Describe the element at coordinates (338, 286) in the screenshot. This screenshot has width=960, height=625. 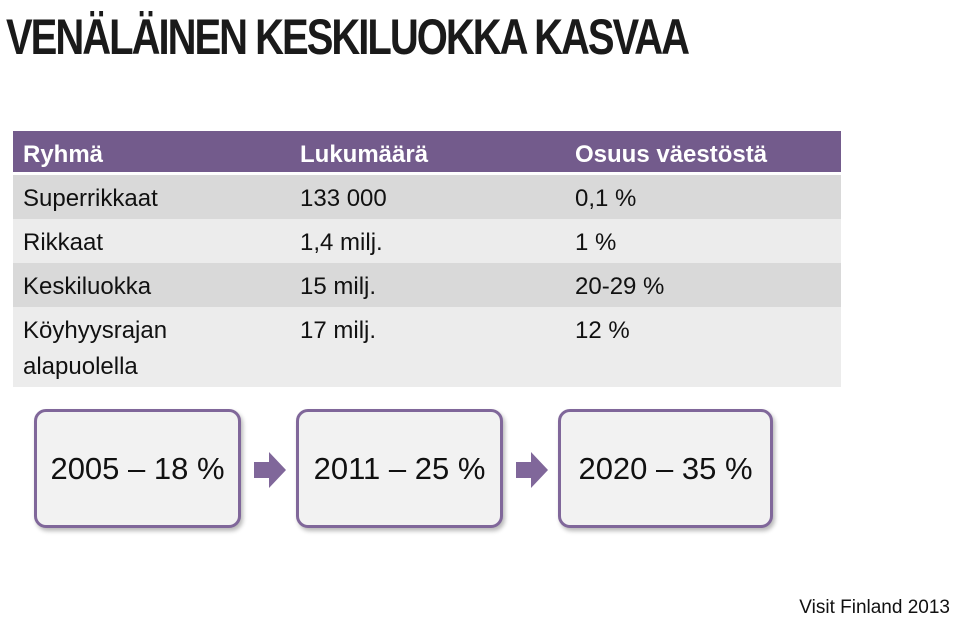
I see `cell-count: 15 milj.` at that location.